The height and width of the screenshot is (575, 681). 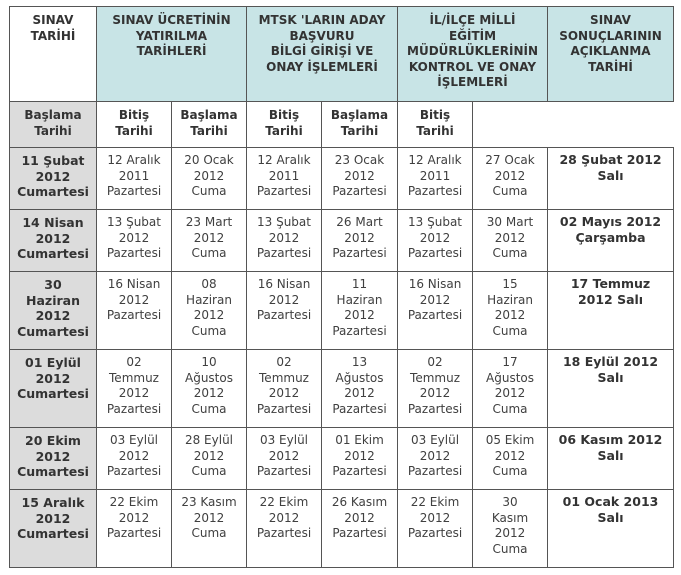 What do you see at coordinates (359, 178) in the screenshot?
I see `date-cell: 23 Ocak 2012 Pazartesi` at bounding box center [359, 178].